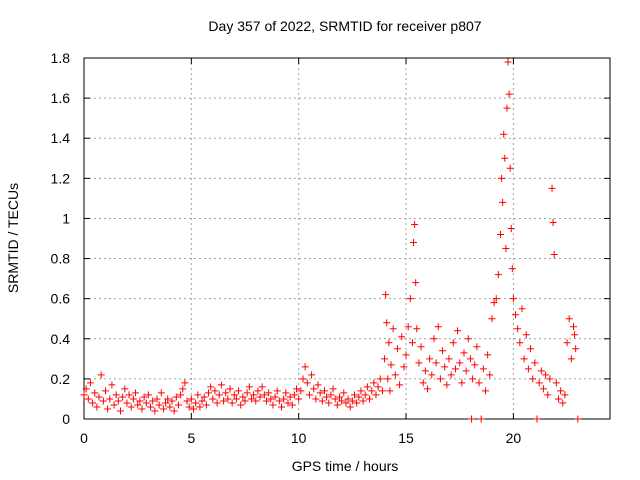 This screenshot has height=480, width=640. I want to click on y-tick-label: 0.8, so click(61, 259).